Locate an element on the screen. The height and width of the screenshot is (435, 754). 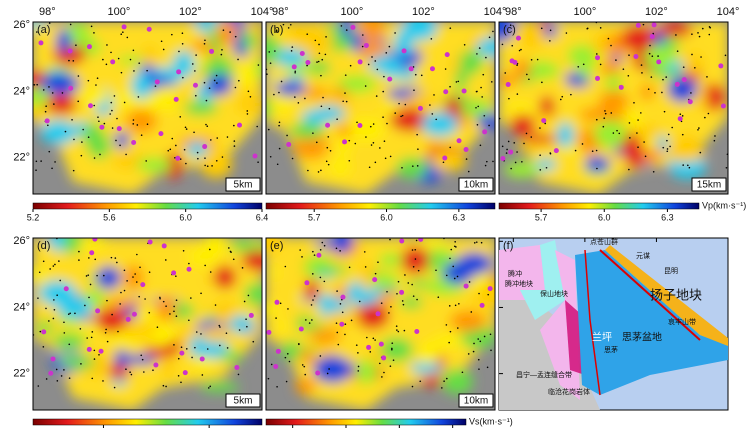
map-panel is located at coordinates (147, 324).